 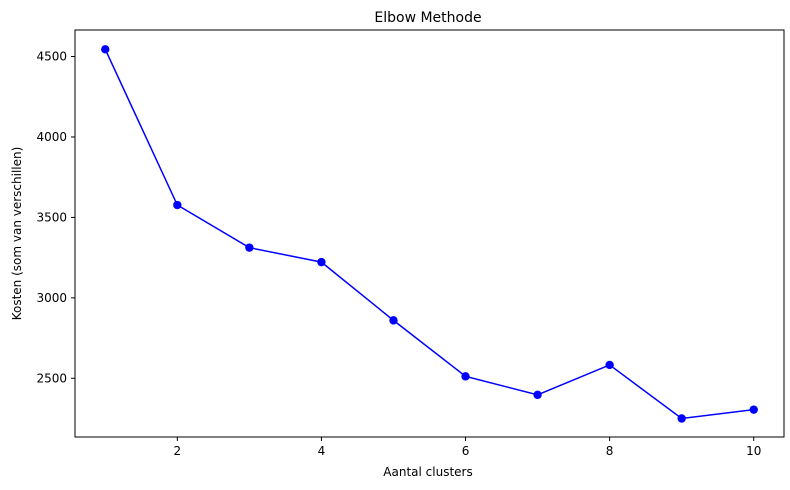 I want to click on y-tick-label: 2500, so click(x=51, y=378).